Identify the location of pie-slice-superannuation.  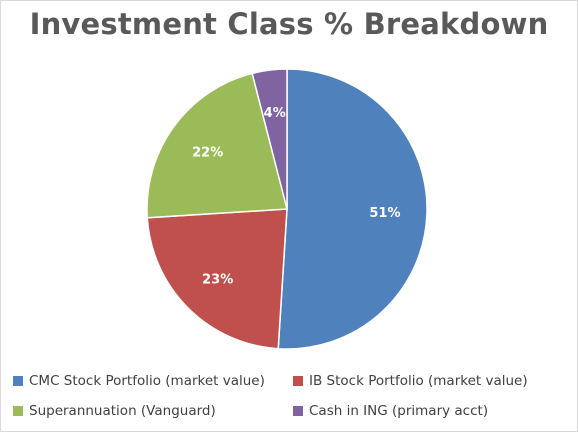
(217, 145).